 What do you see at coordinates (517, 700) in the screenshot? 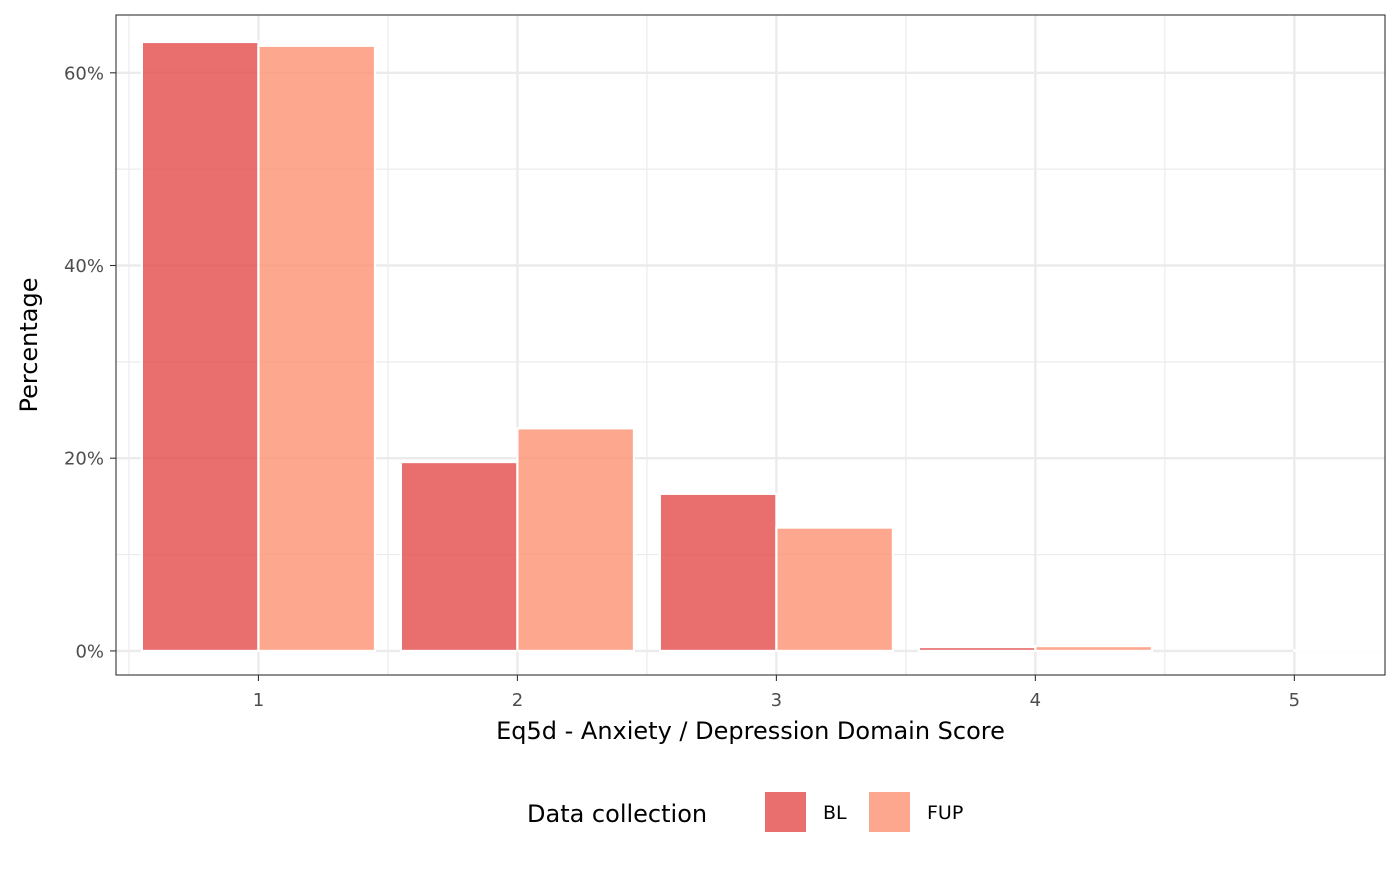
I see `x-tick-label: 2` at bounding box center [517, 700].